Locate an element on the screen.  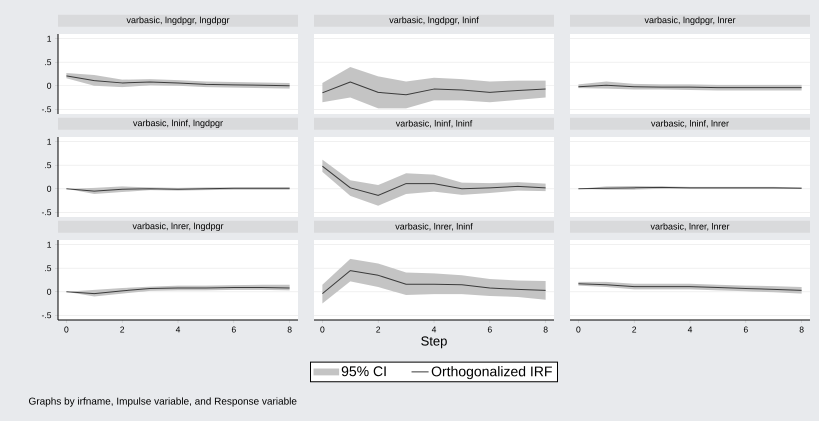
text: 95% CI is located at coordinates (364, 371).